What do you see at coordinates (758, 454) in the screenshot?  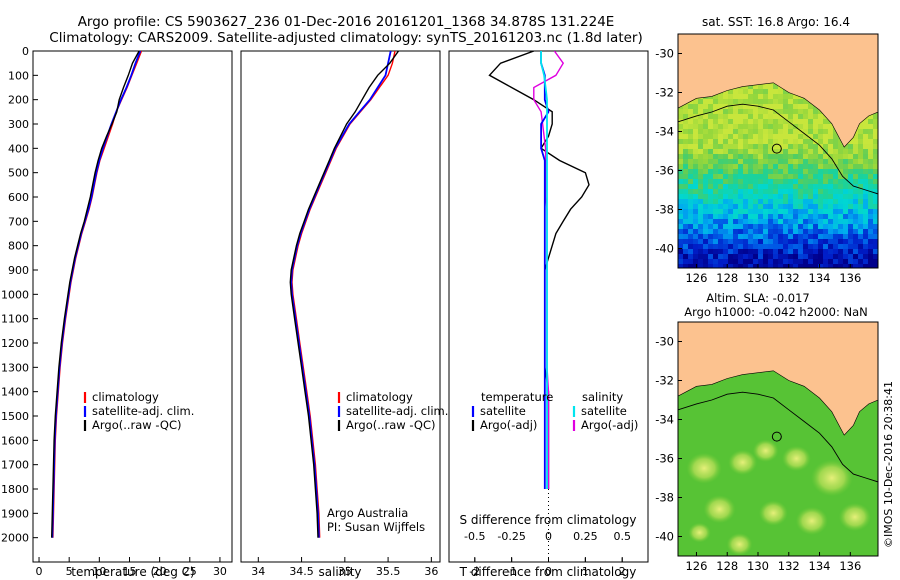 I see `sla-map-axes: 126 128 130 132 134 136 -30 -32 -34 -36 -38 -40` at bounding box center [758, 454].